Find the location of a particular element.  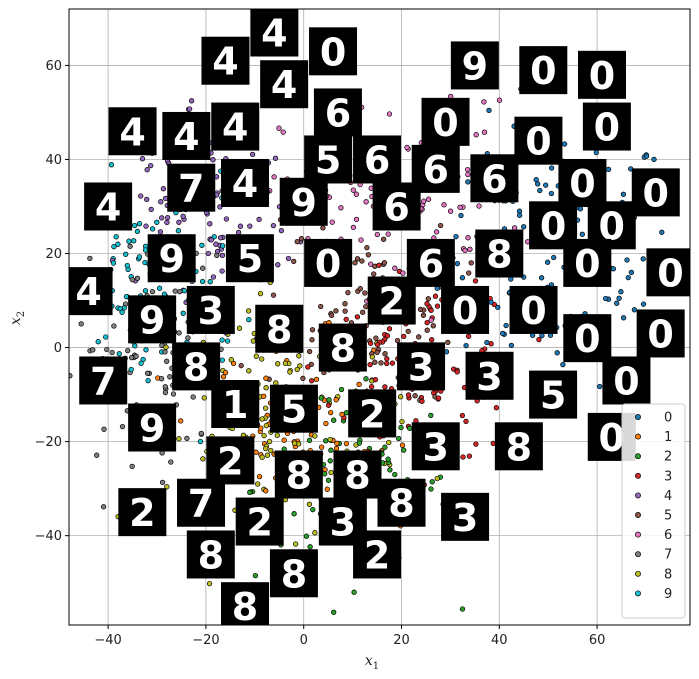

thumbnail-digit: 3 is located at coordinates (211, 311).